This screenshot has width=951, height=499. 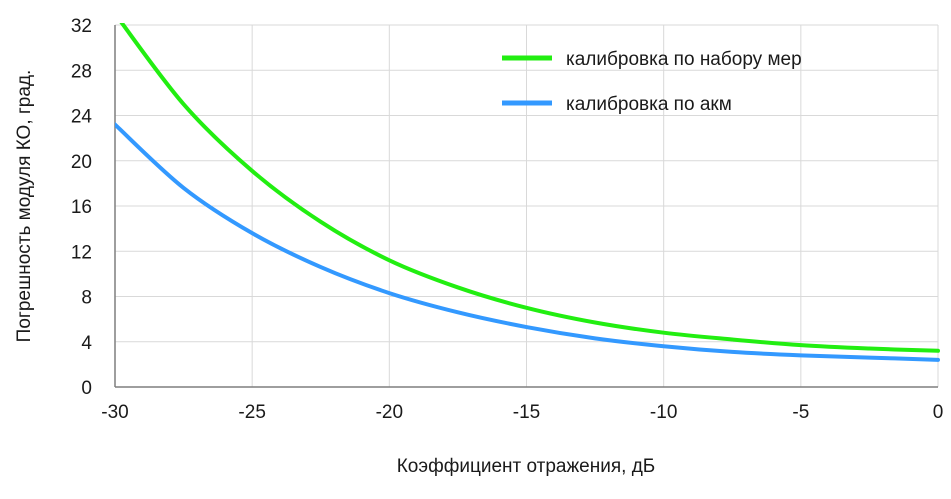 I want to click on y-tick-label: 8, so click(x=86, y=298).